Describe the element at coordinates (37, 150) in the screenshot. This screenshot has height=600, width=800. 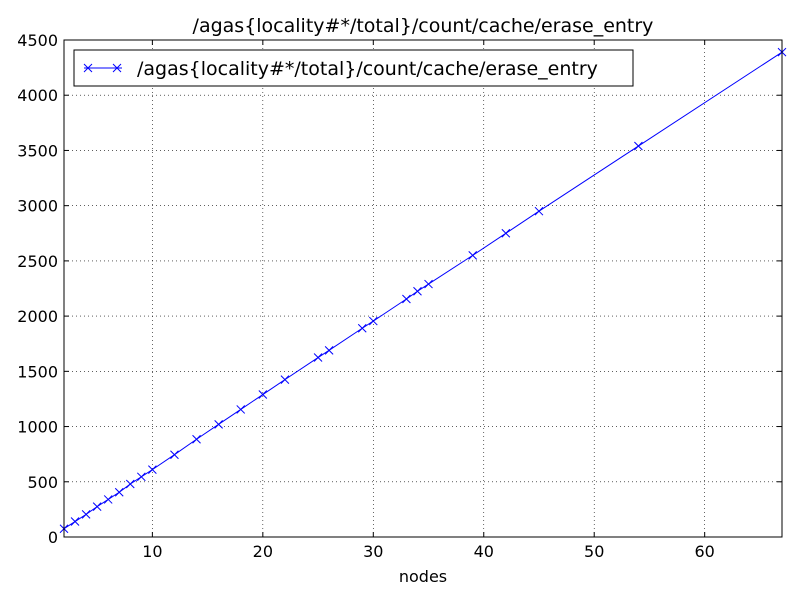
I see `y-tick-label: 3500` at that location.